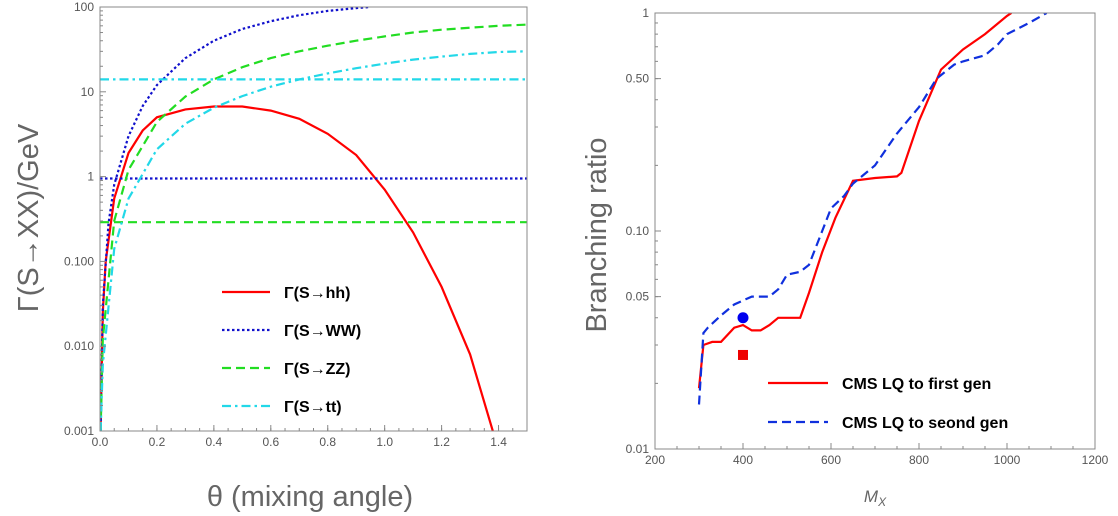  I want to click on width-plot-x-tick-label: 0.8, so click(327, 442).